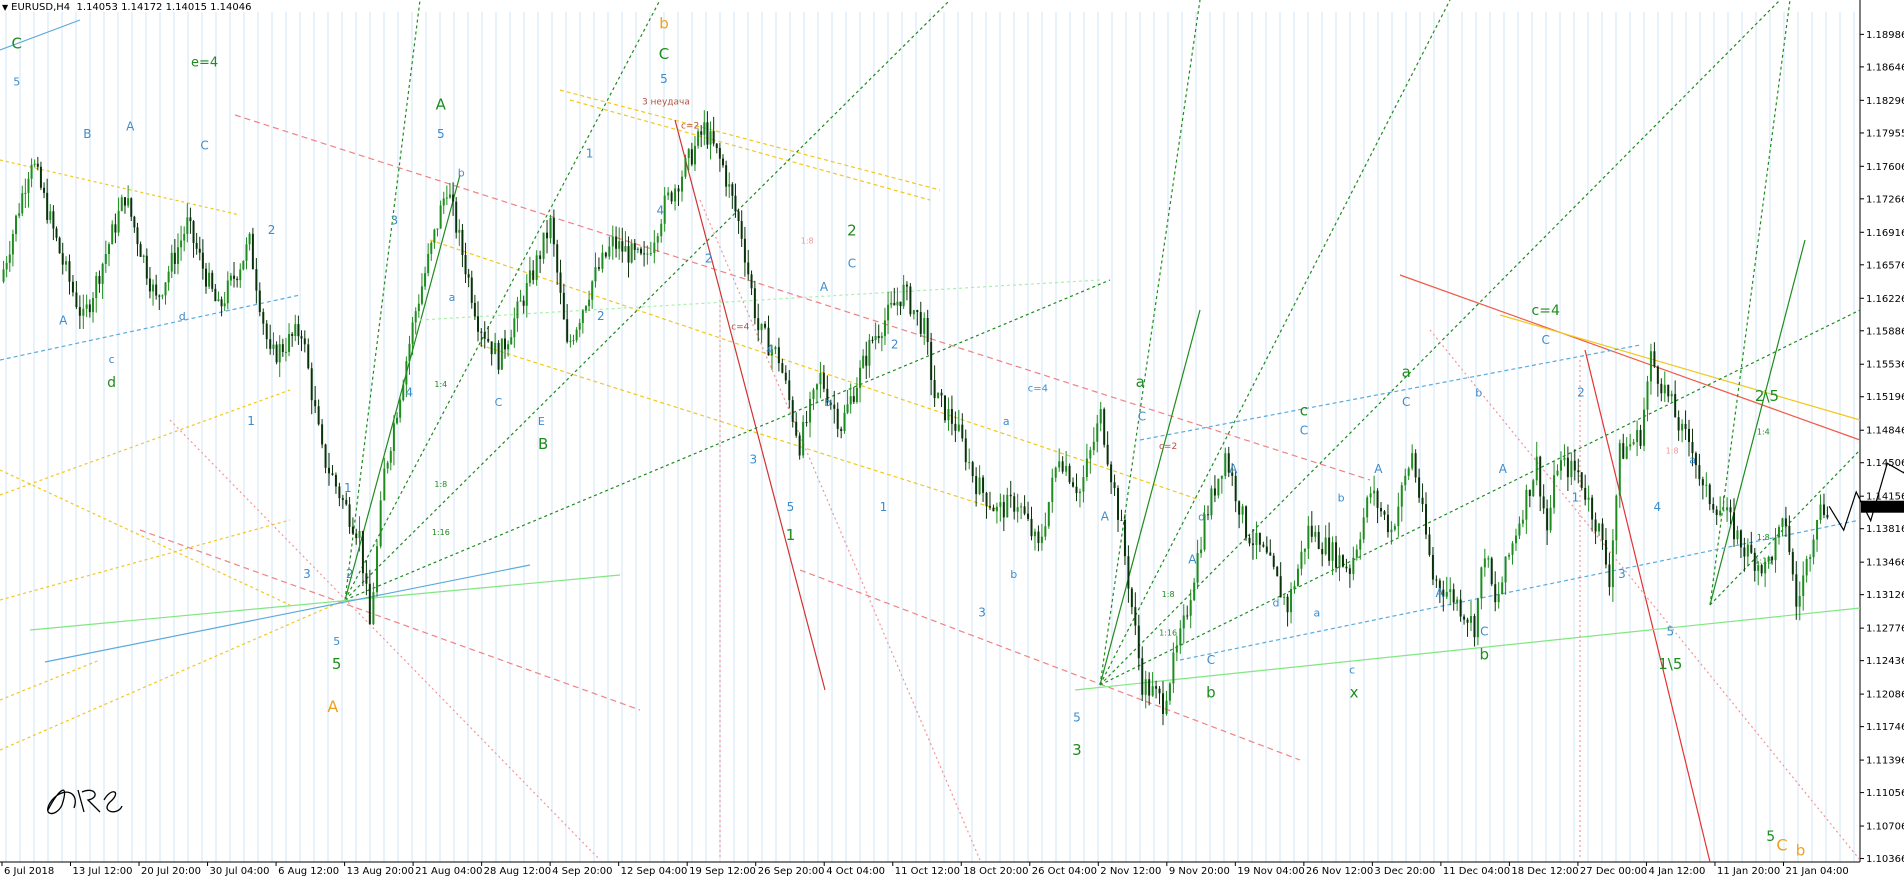 The width and height of the screenshot is (1904, 876). I want to click on wave-label: 5, so click(1770, 837).